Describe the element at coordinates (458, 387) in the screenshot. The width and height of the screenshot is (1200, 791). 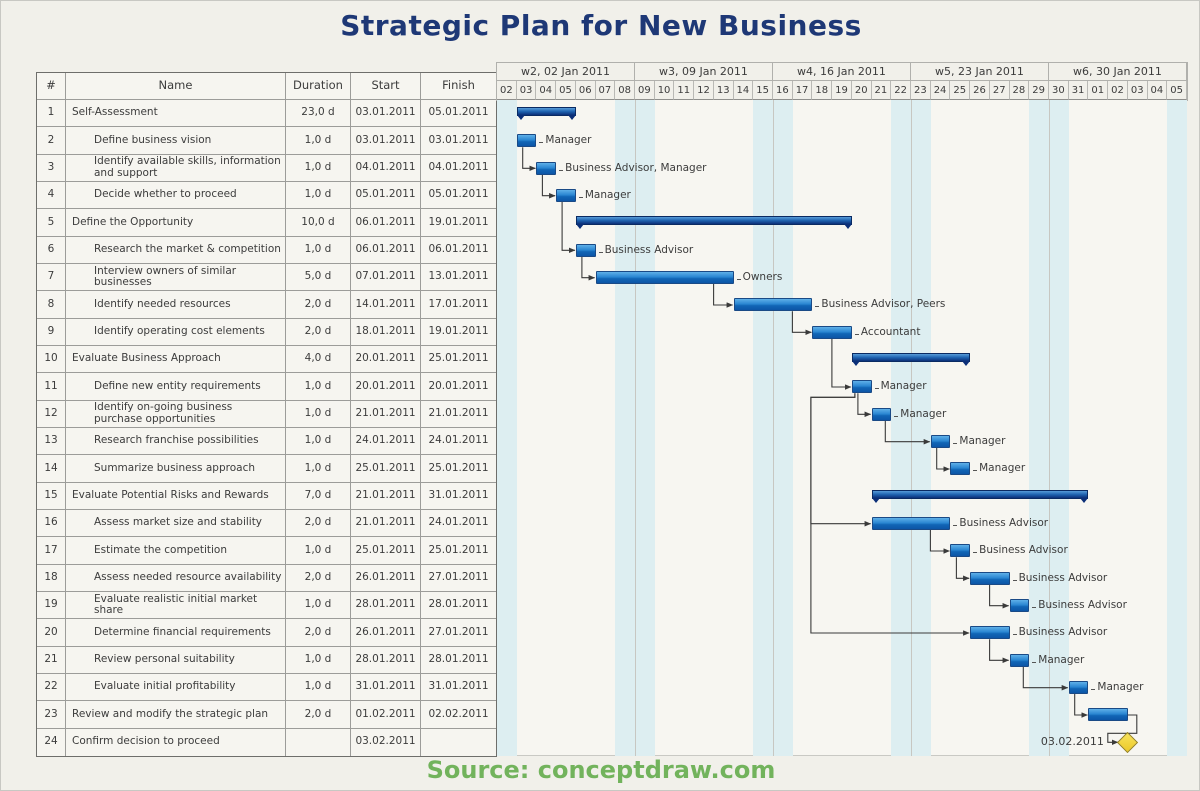
I see `table-cell-finish: 20.01.2011` at that location.